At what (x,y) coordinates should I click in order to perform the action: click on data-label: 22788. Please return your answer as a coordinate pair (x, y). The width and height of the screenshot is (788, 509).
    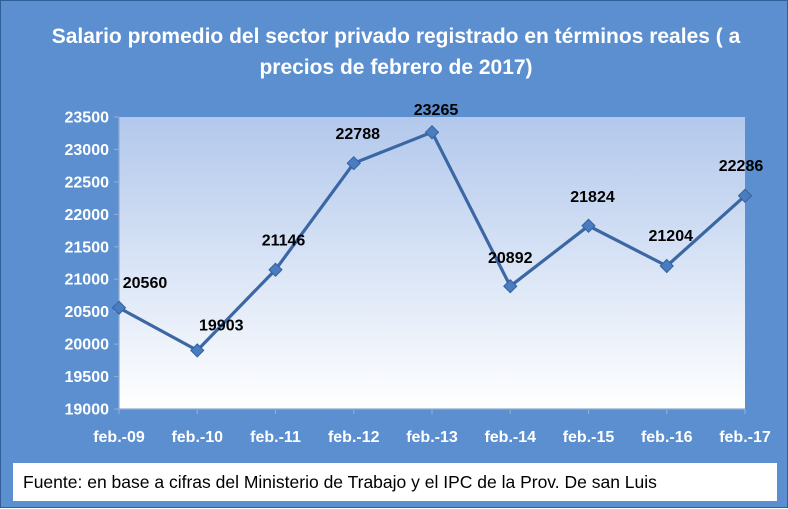
    Looking at the image, I should click on (358, 134).